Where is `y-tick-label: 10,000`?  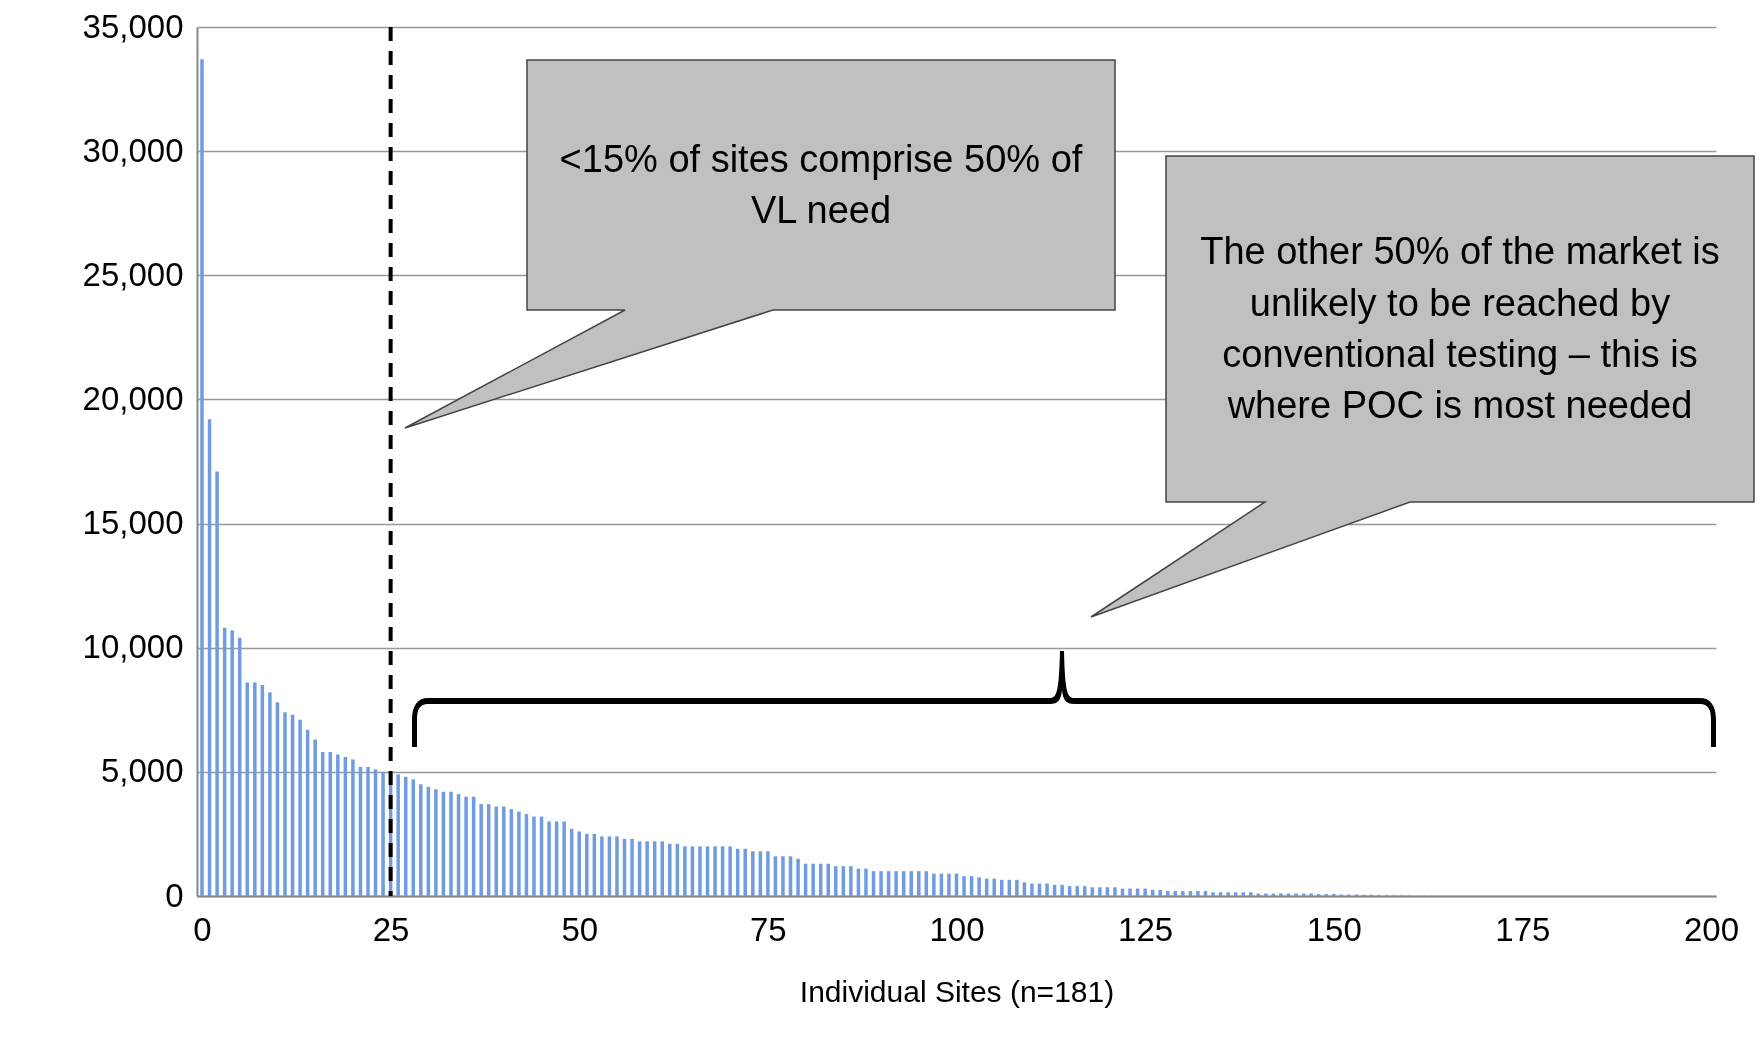 y-tick-label: 10,000 is located at coordinates (133, 647).